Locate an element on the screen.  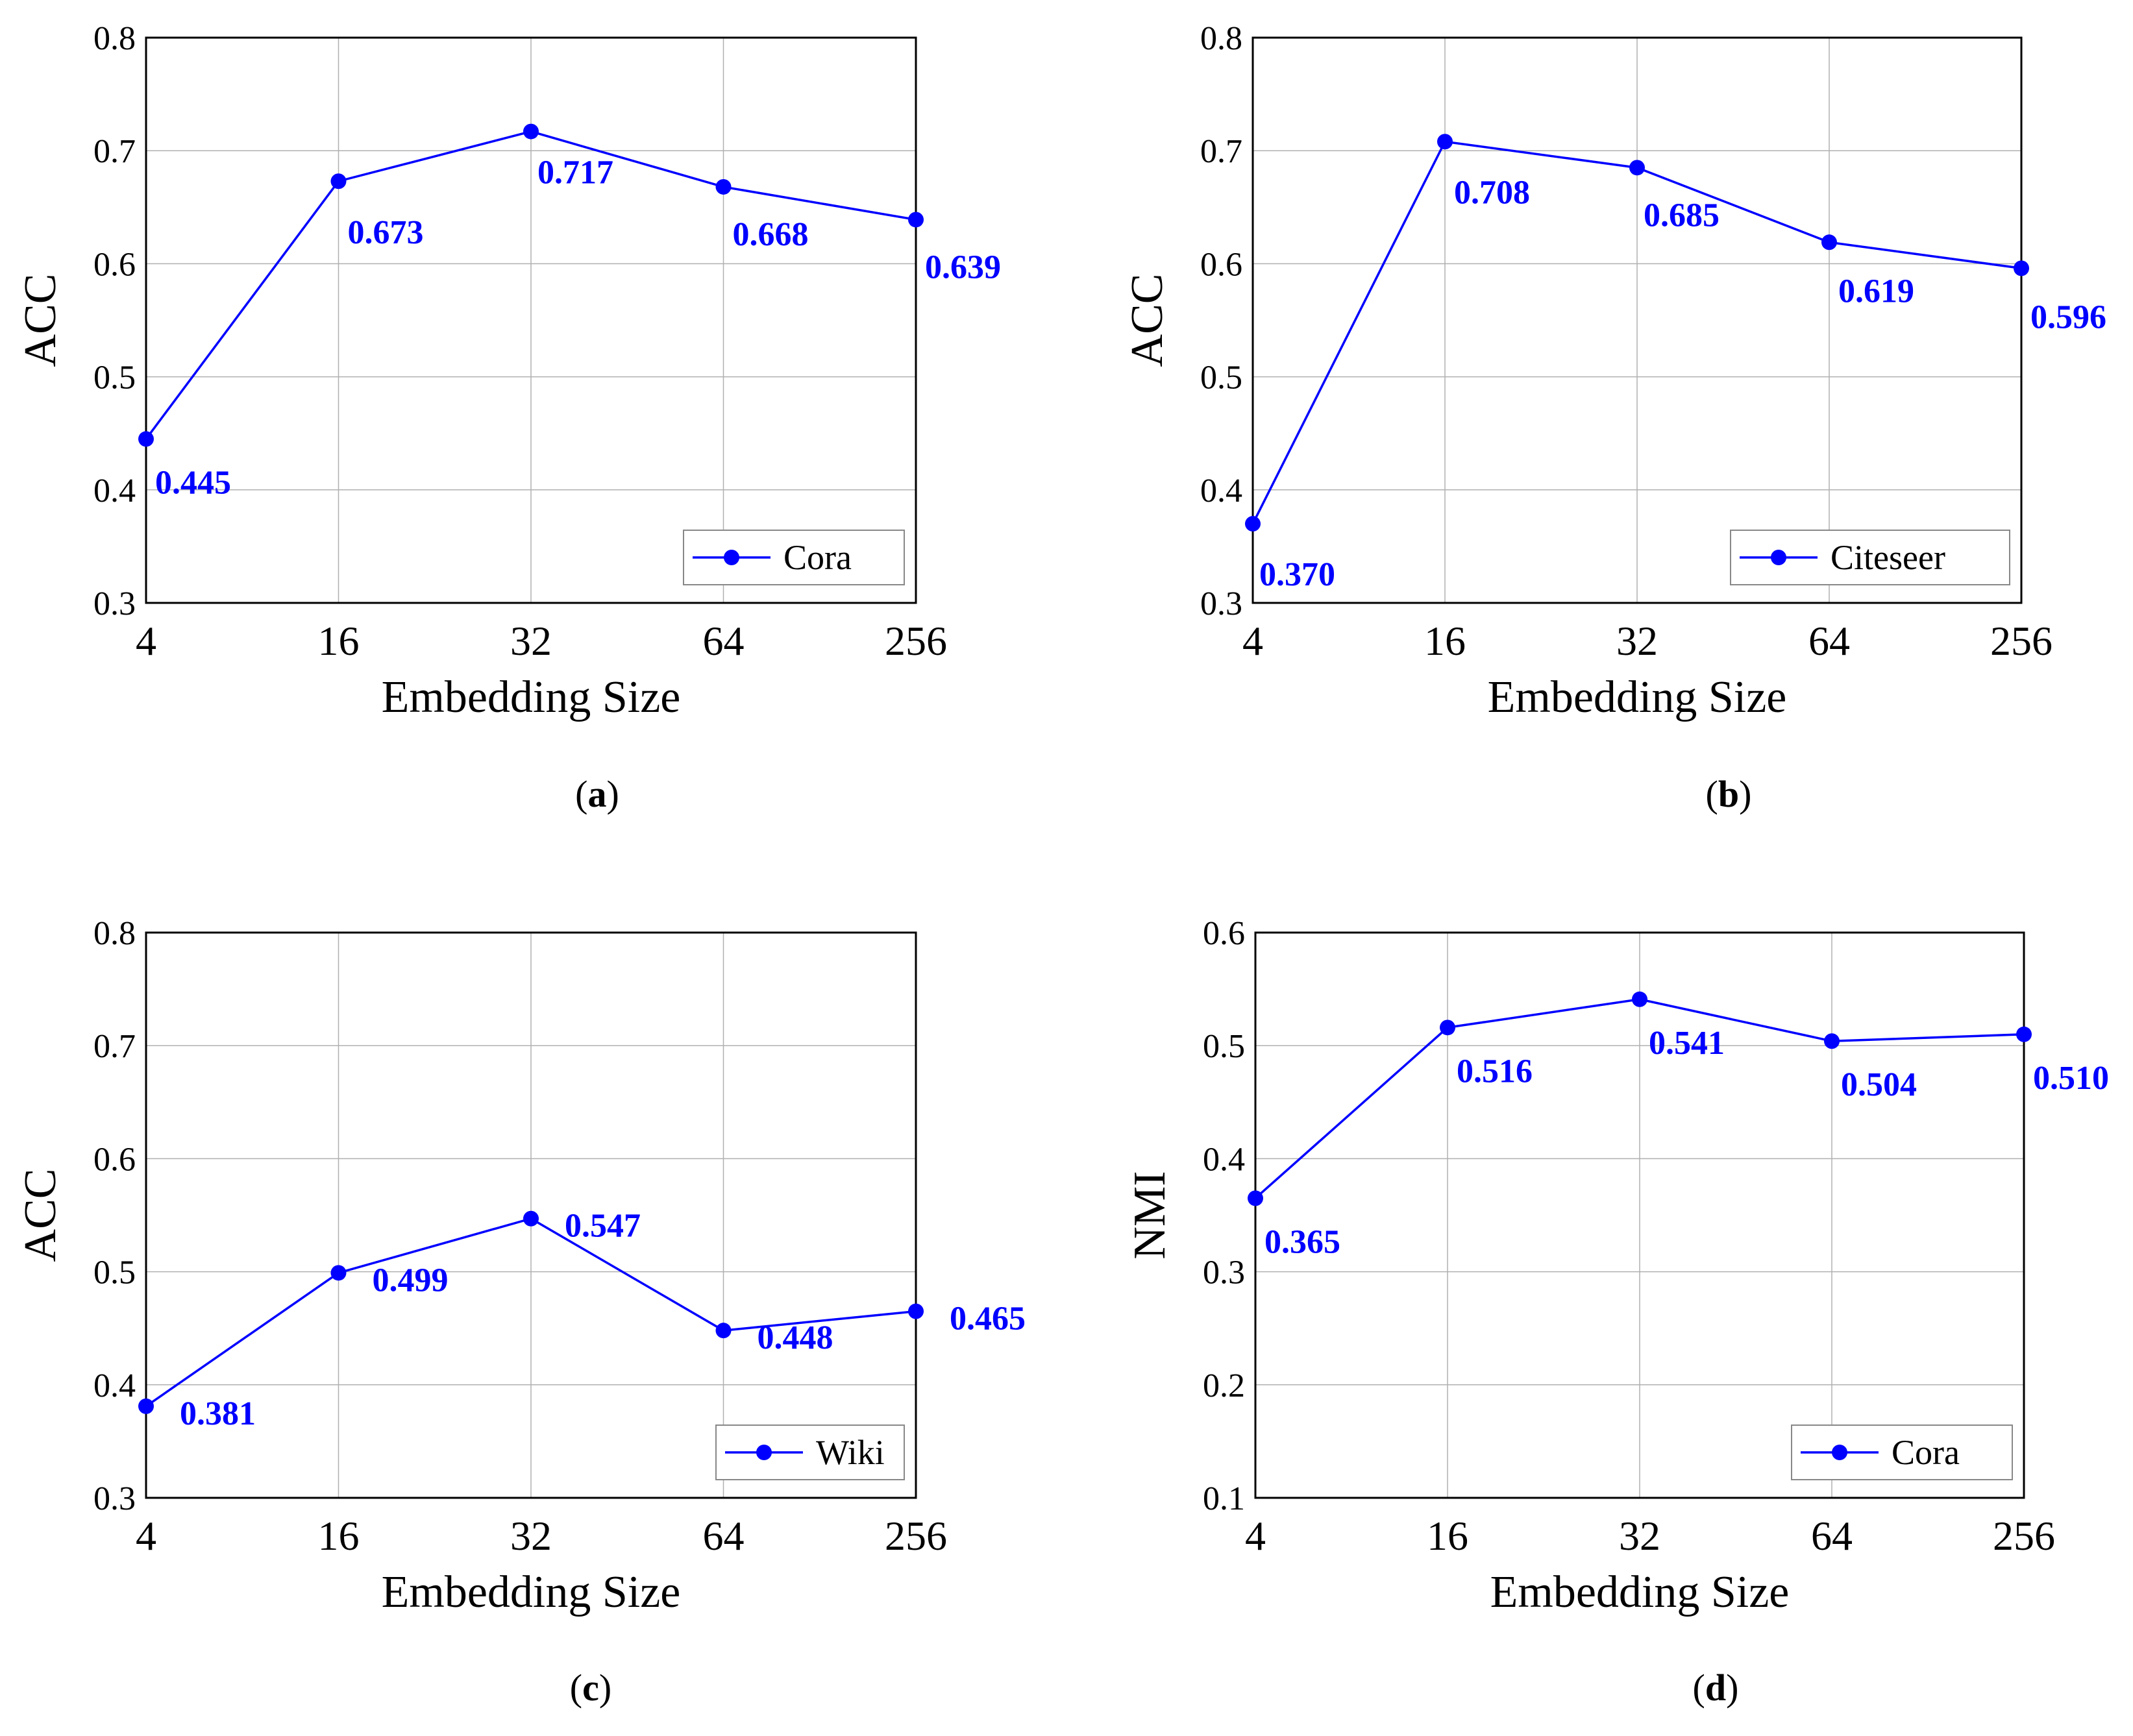
caption-c: (c) is located at coordinates (590, 1688).